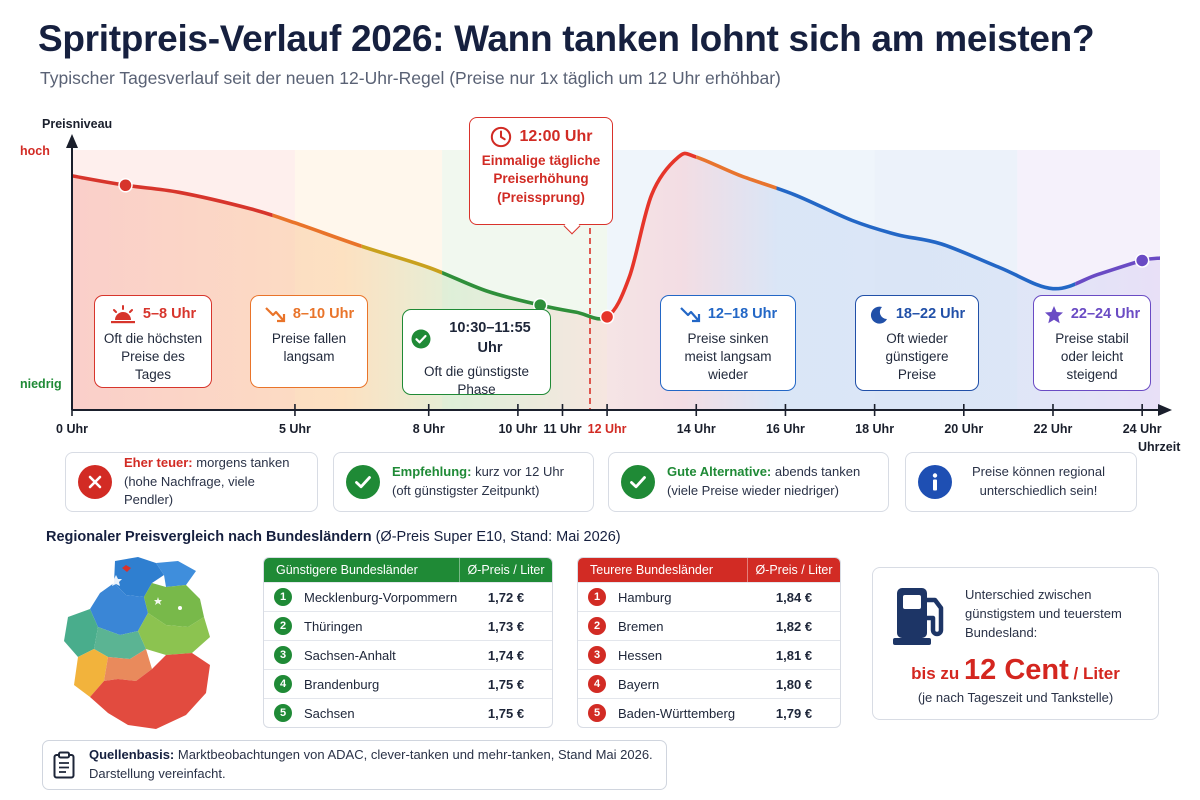  I want to click on state-price: 1,75 €, so click(506, 684).